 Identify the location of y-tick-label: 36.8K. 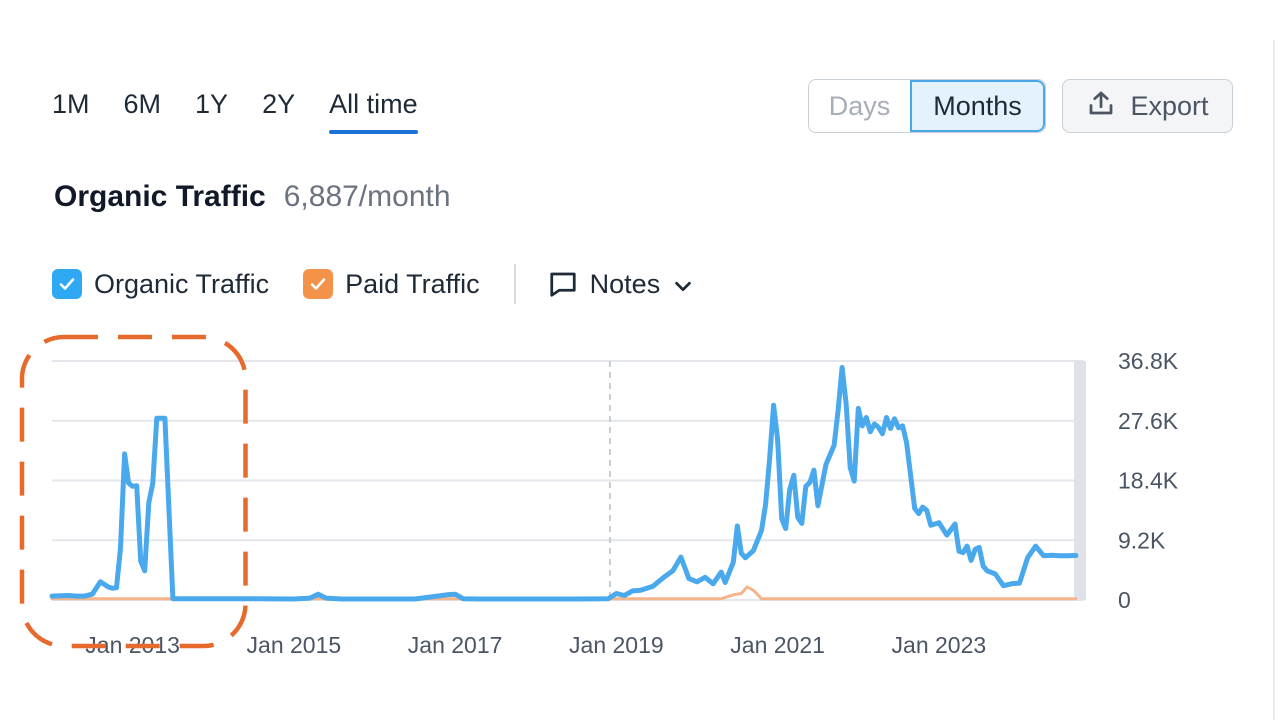
(1148, 361).